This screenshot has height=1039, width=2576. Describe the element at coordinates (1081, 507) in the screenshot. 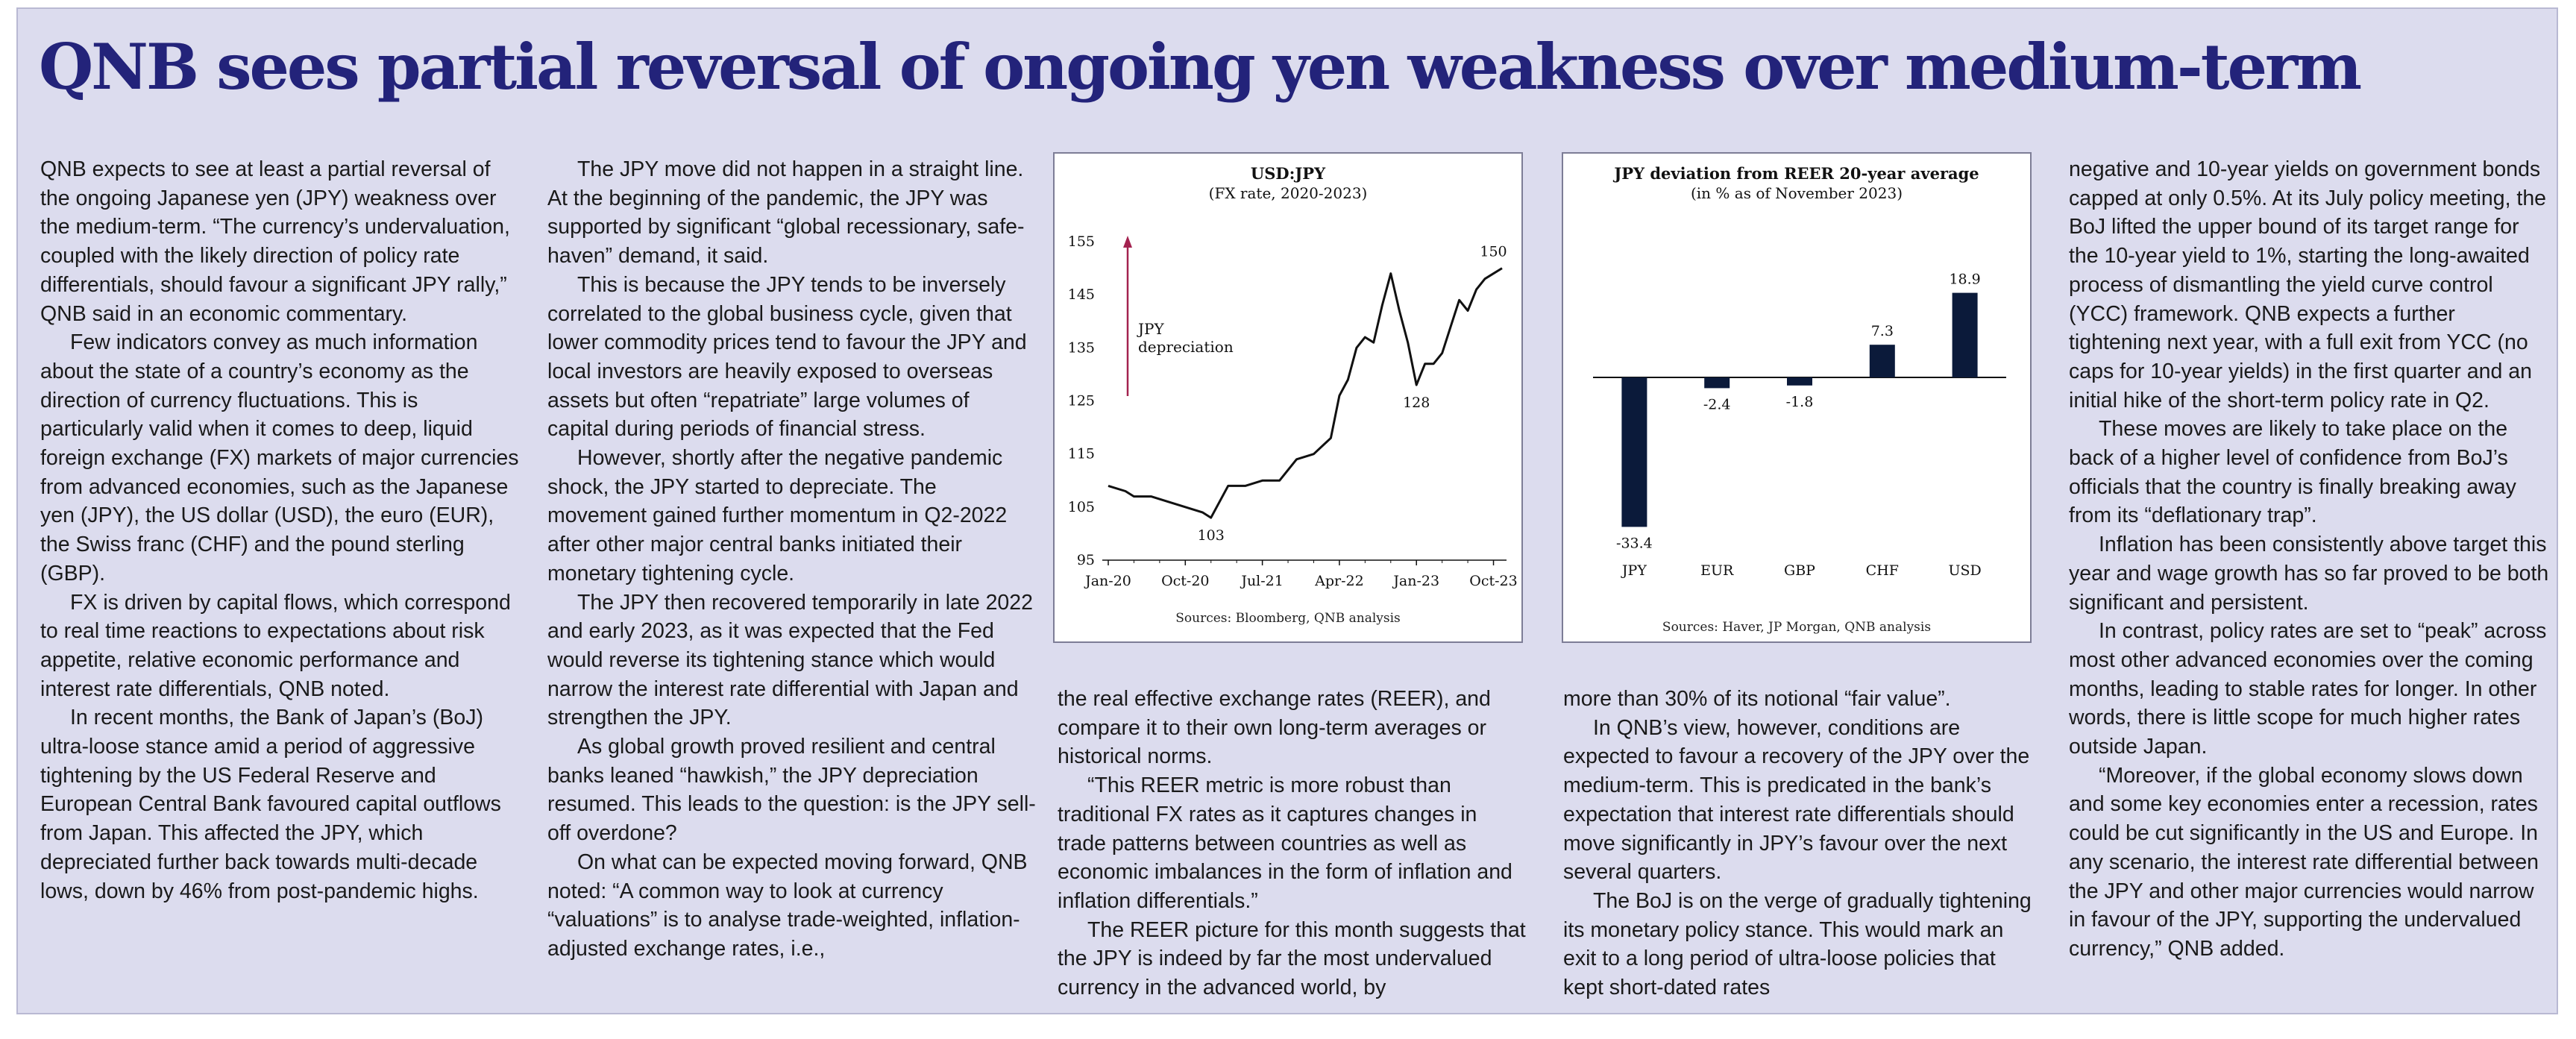

I see `y-tick-label: 105` at that location.